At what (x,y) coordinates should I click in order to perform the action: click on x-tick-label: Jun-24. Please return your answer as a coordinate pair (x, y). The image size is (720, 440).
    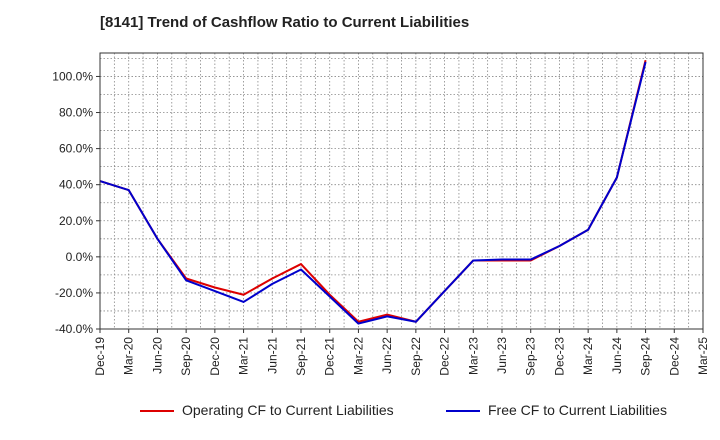
    Looking at the image, I should click on (617, 355).